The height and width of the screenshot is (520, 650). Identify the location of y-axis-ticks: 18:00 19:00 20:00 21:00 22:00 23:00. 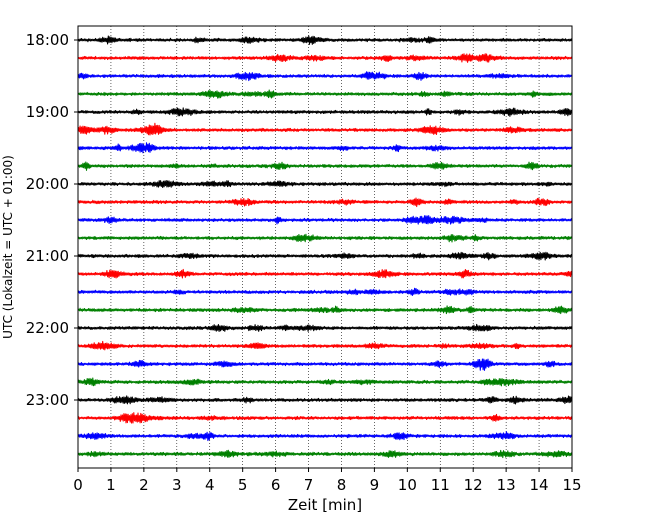
(52, 220).